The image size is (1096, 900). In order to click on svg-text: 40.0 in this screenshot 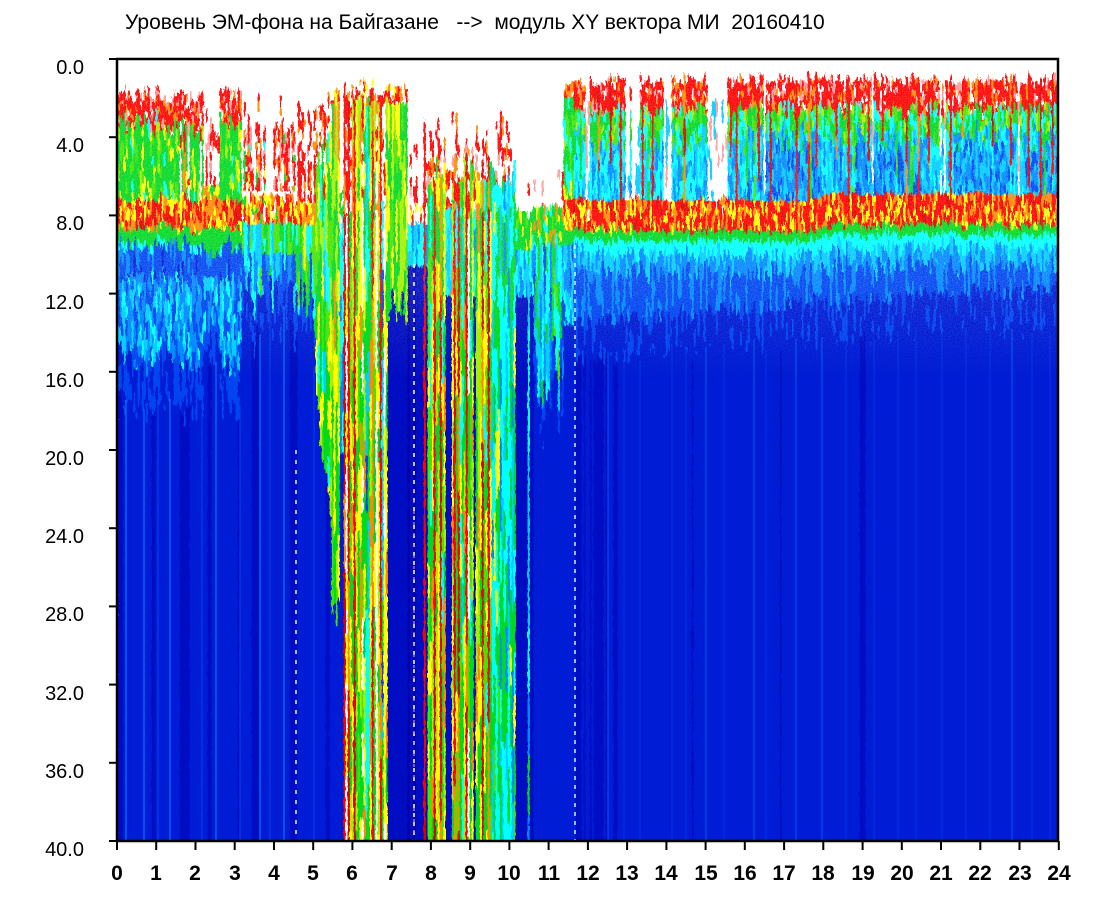, I will do `click(64, 850)`.